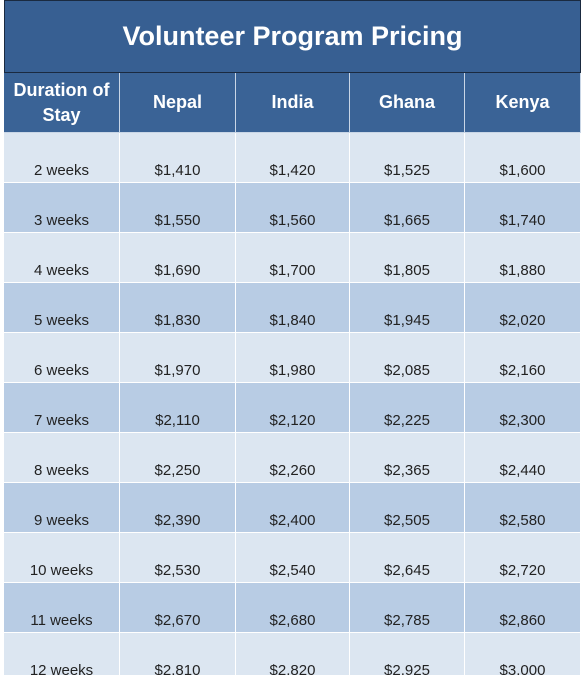 The height and width of the screenshot is (675, 586). What do you see at coordinates (178, 558) in the screenshot?
I see `price-cell: $2,530` at bounding box center [178, 558].